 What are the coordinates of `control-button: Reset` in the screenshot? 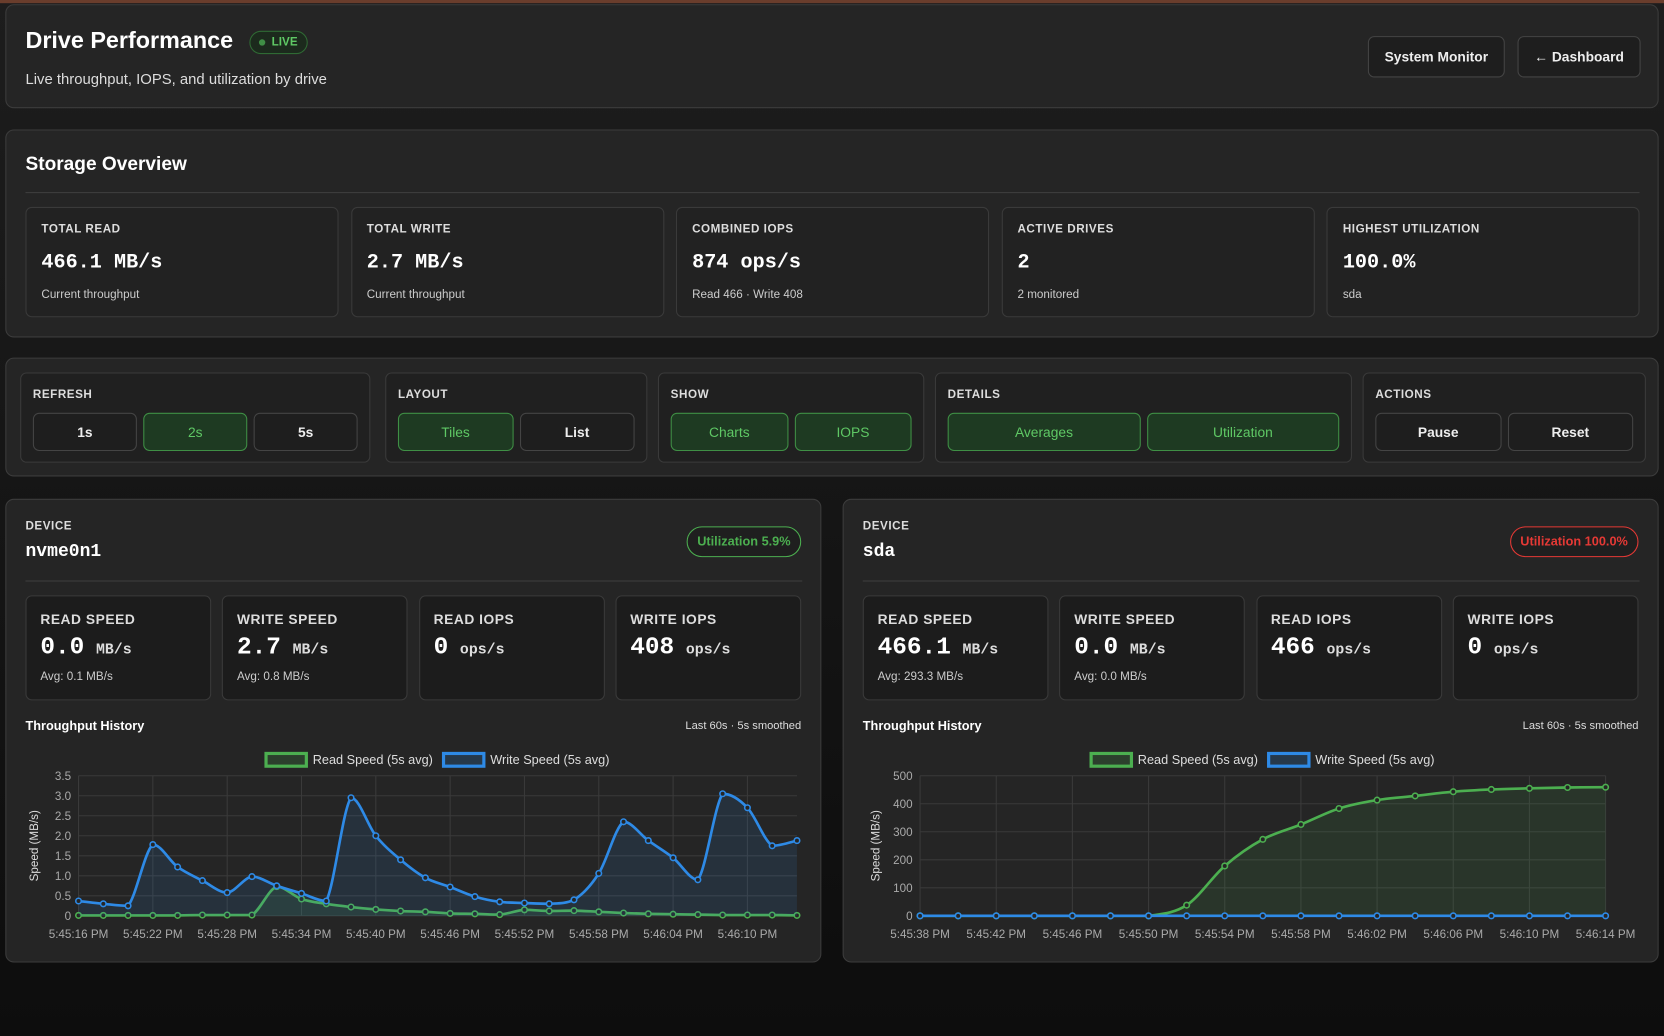 It's located at (1570, 432).